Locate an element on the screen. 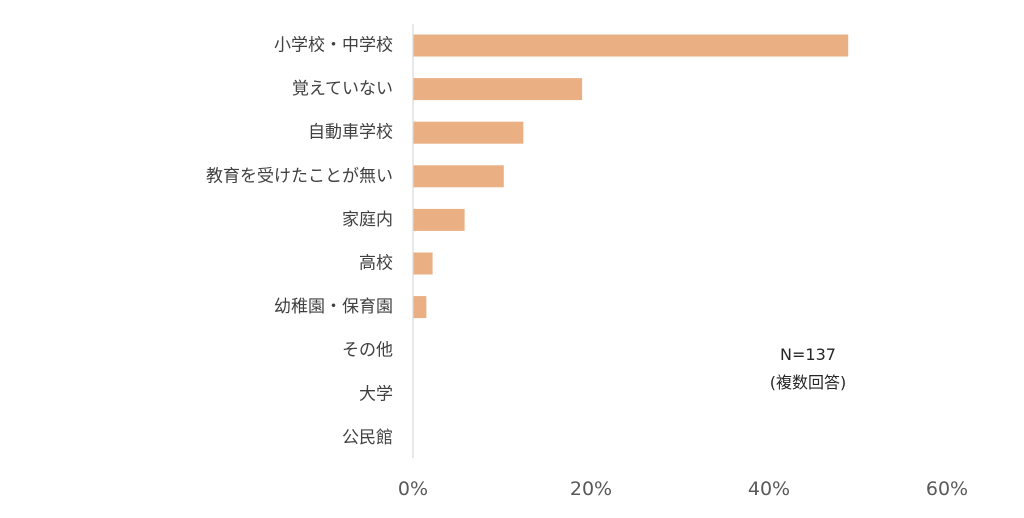  multiple-answer-note: (複数回答) is located at coordinates (808, 382).